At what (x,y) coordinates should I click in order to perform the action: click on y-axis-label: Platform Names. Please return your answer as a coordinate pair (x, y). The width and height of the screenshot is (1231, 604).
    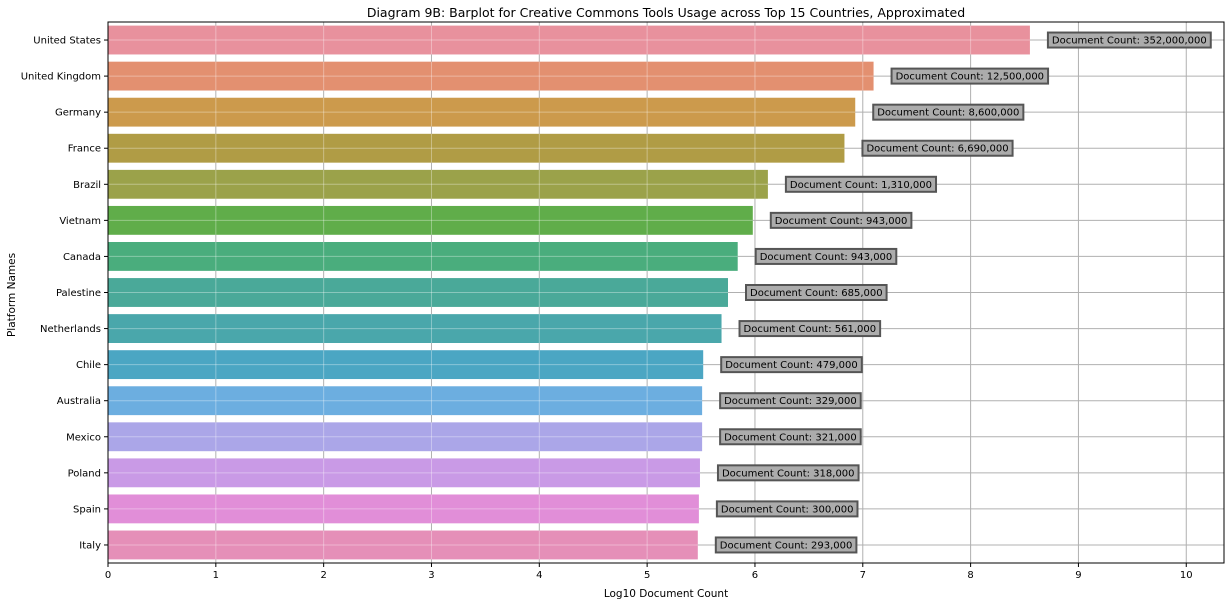
    Looking at the image, I should click on (12, 295).